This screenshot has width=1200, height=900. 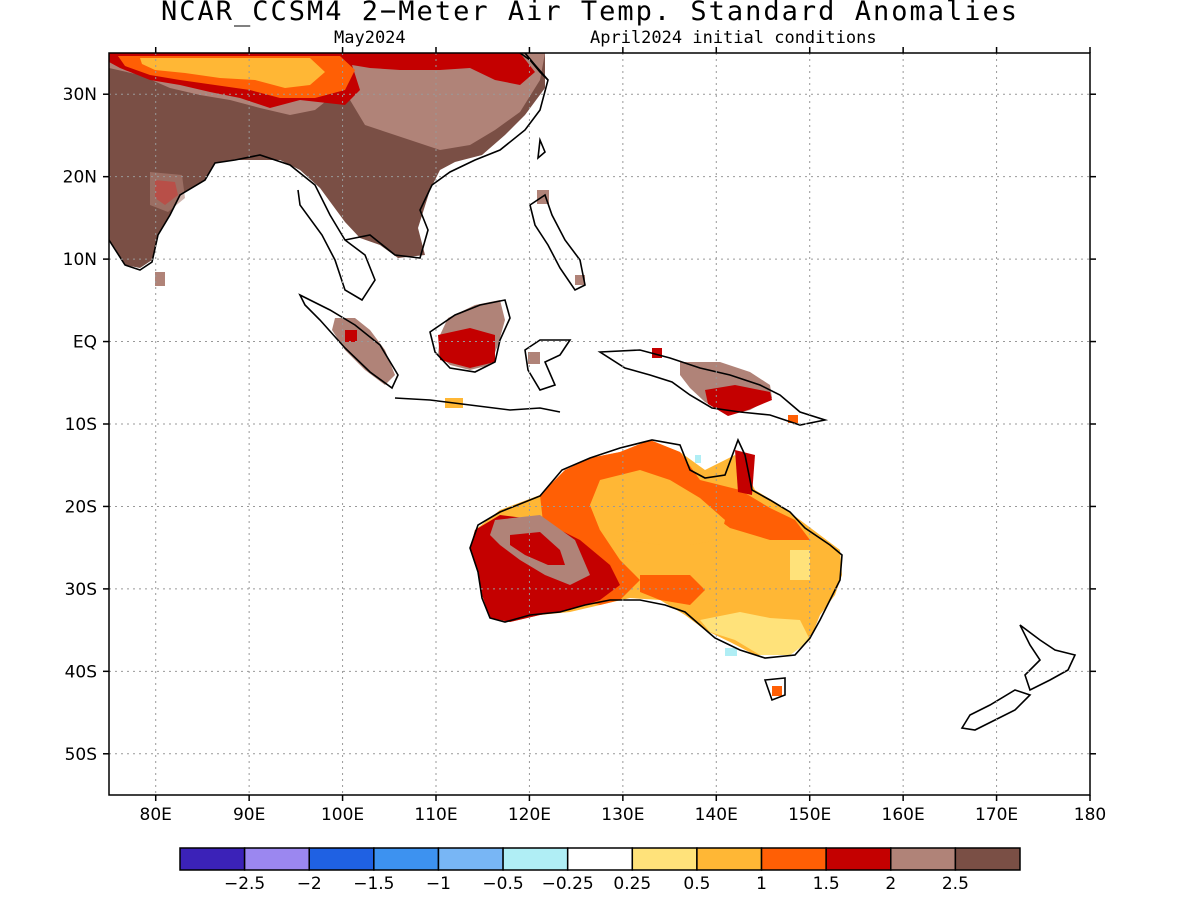 I want to click on coast-asia, so click(x=329, y=177).